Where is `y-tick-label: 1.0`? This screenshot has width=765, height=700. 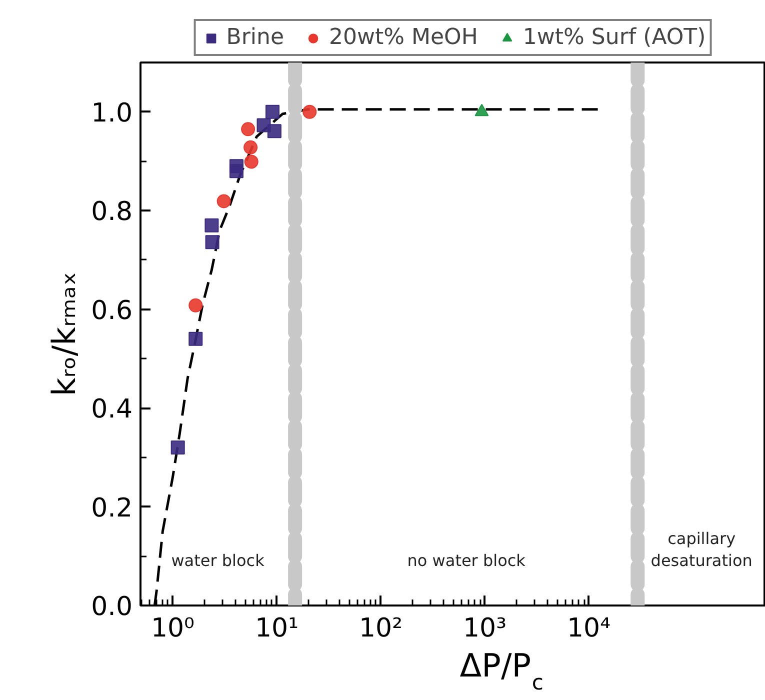 y-tick-label: 1.0 is located at coordinates (112, 113).